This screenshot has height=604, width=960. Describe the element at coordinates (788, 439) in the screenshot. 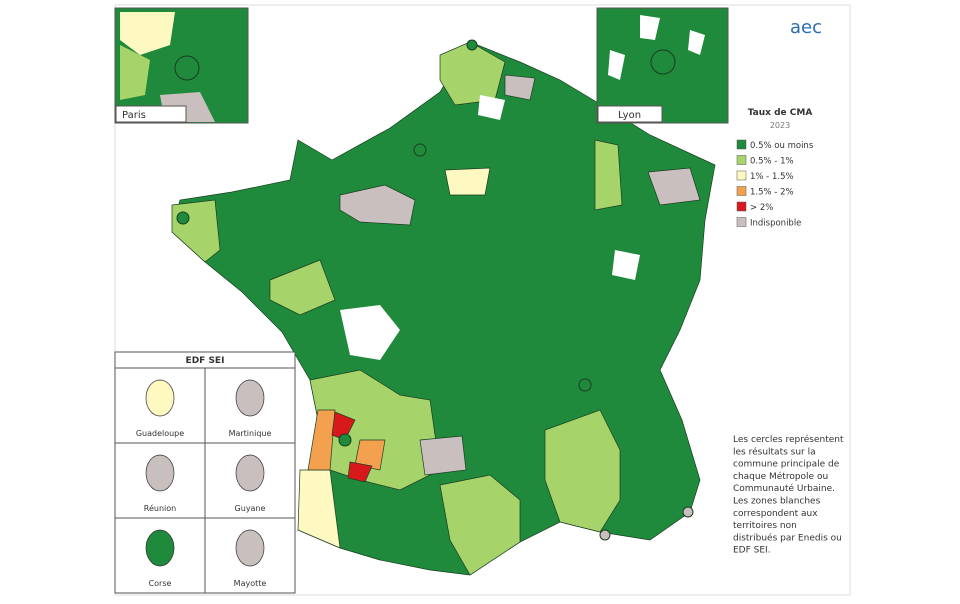

I see `note-line: Les cercles représentent` at that location.